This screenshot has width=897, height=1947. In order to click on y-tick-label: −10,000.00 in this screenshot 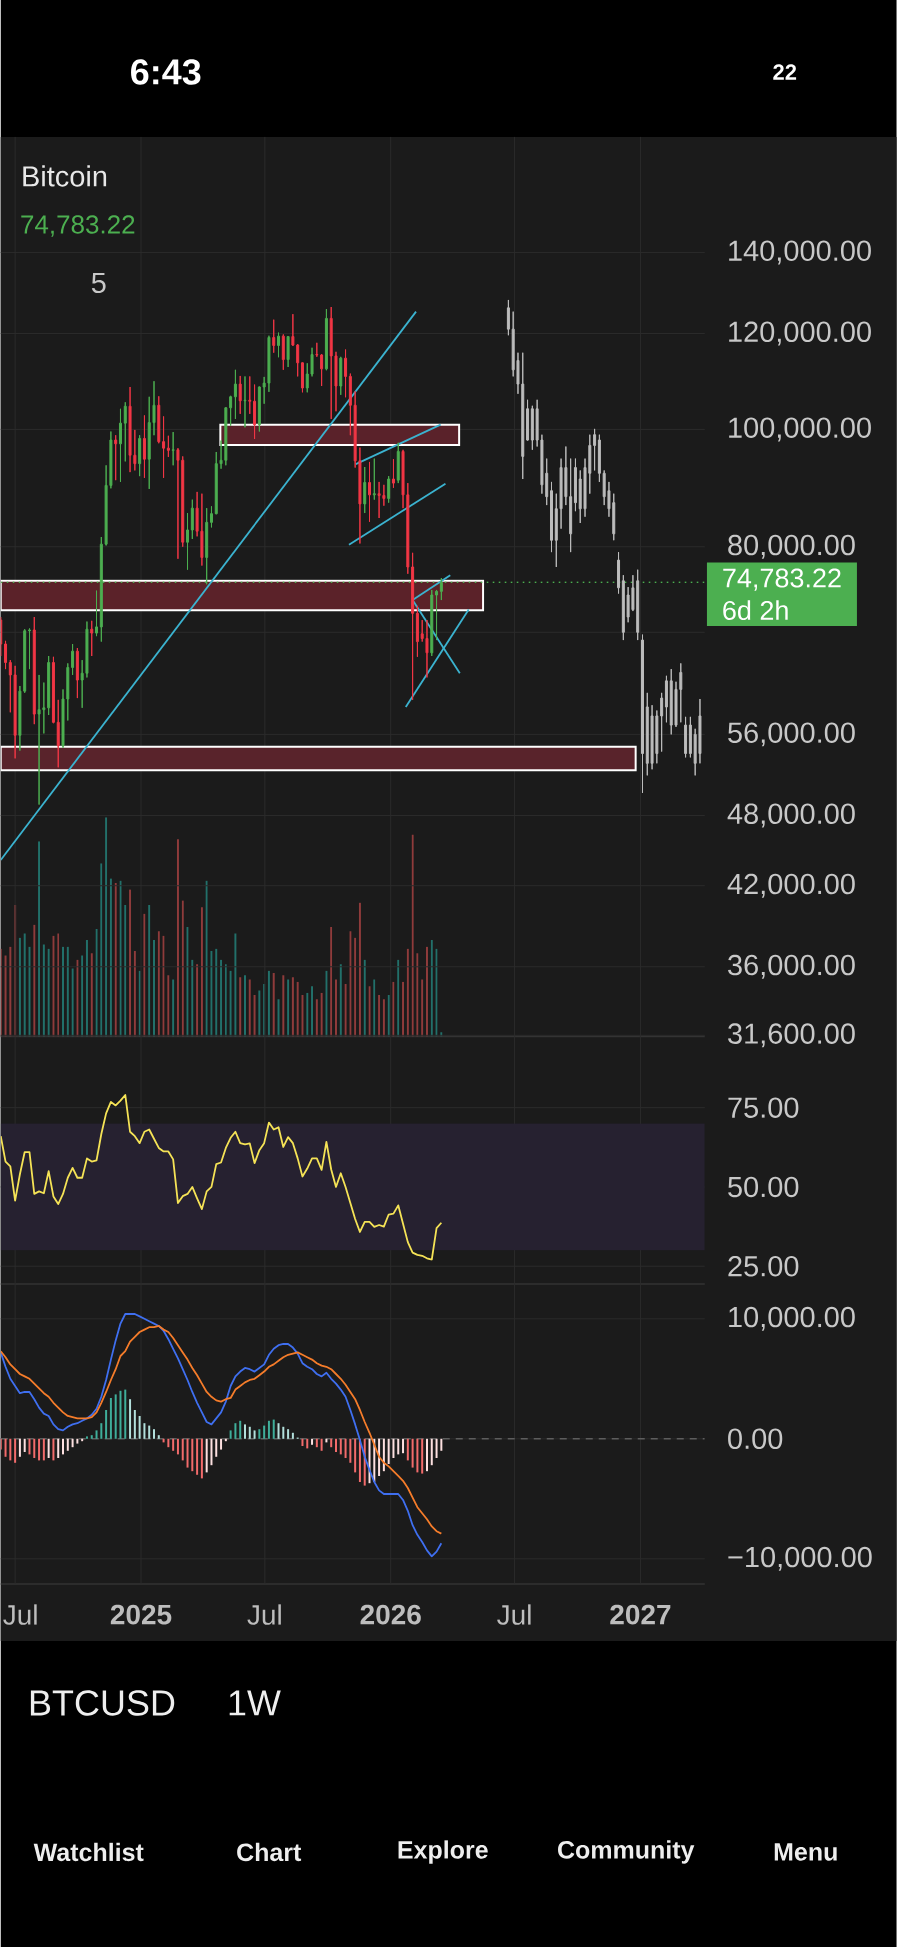, I will do `click(800, 1558)`.